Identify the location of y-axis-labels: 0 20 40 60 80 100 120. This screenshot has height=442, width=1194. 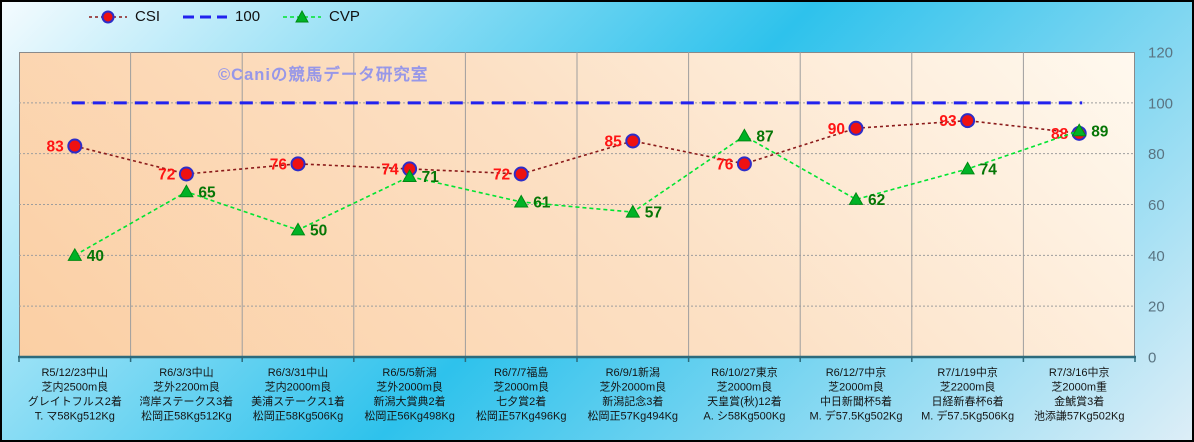
(1160, 206).